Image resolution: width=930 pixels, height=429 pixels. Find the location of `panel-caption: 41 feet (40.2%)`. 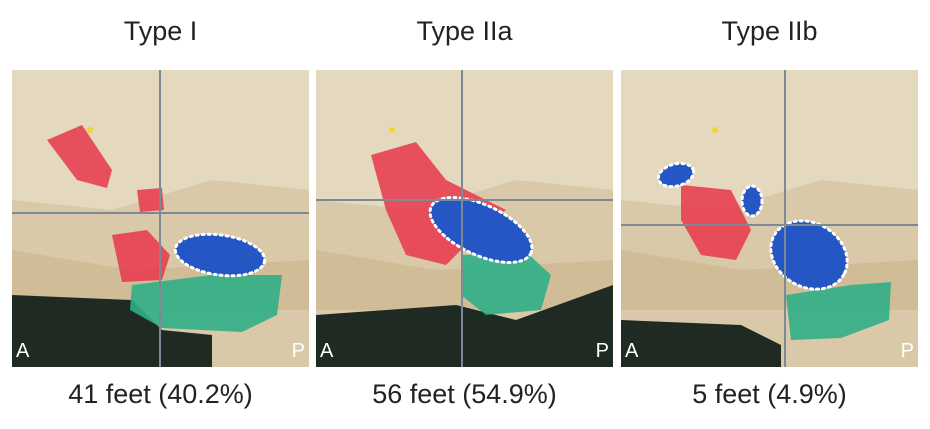

panel-caption: 41 feet (40.2%) is located at coordinates (160, 394).